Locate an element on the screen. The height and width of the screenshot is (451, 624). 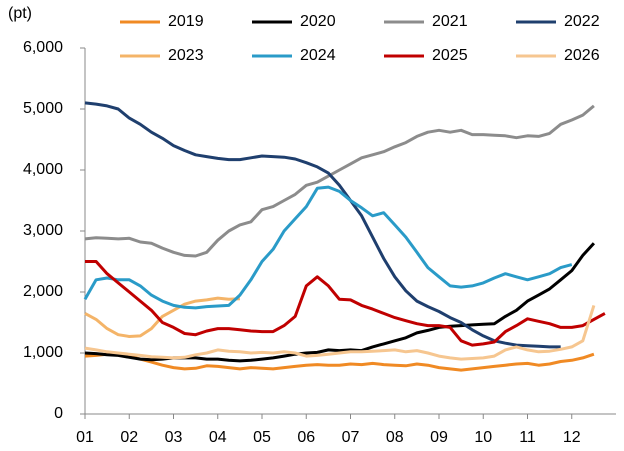
y-tick-label: 3,000 is located at coordinates (43, 230).